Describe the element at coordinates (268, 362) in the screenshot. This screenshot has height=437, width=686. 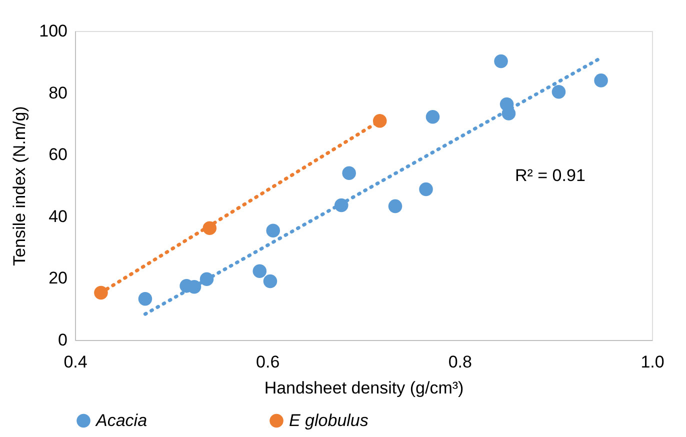
I see `x-tick-label: 0.6` at that location.